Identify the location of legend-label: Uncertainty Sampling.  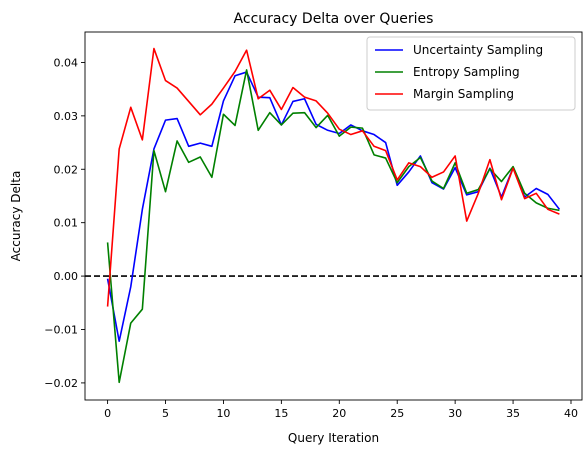
(478, 50).